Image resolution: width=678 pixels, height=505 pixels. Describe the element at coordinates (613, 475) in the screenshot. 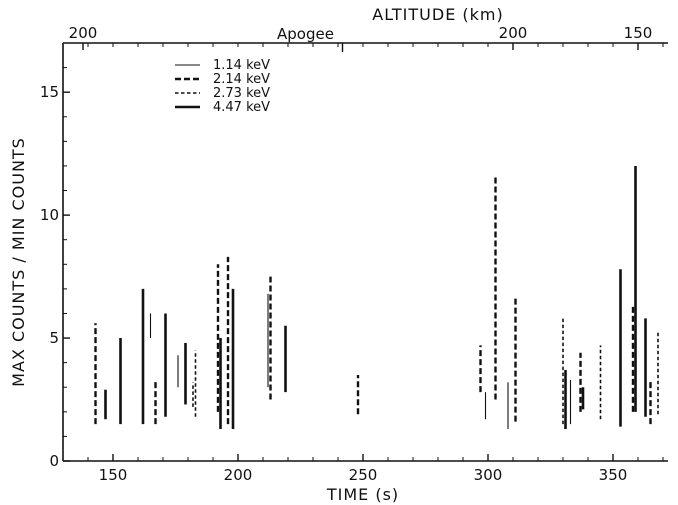

I see `x-tick-label: 350` at that location.